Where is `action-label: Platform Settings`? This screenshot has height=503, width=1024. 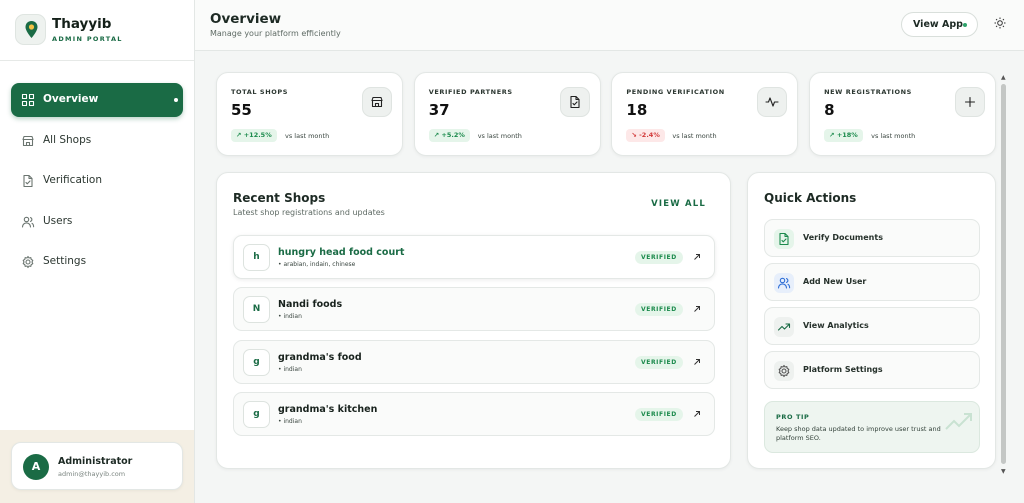
action-label: Platform Settings is located at coordinates (843, 369).